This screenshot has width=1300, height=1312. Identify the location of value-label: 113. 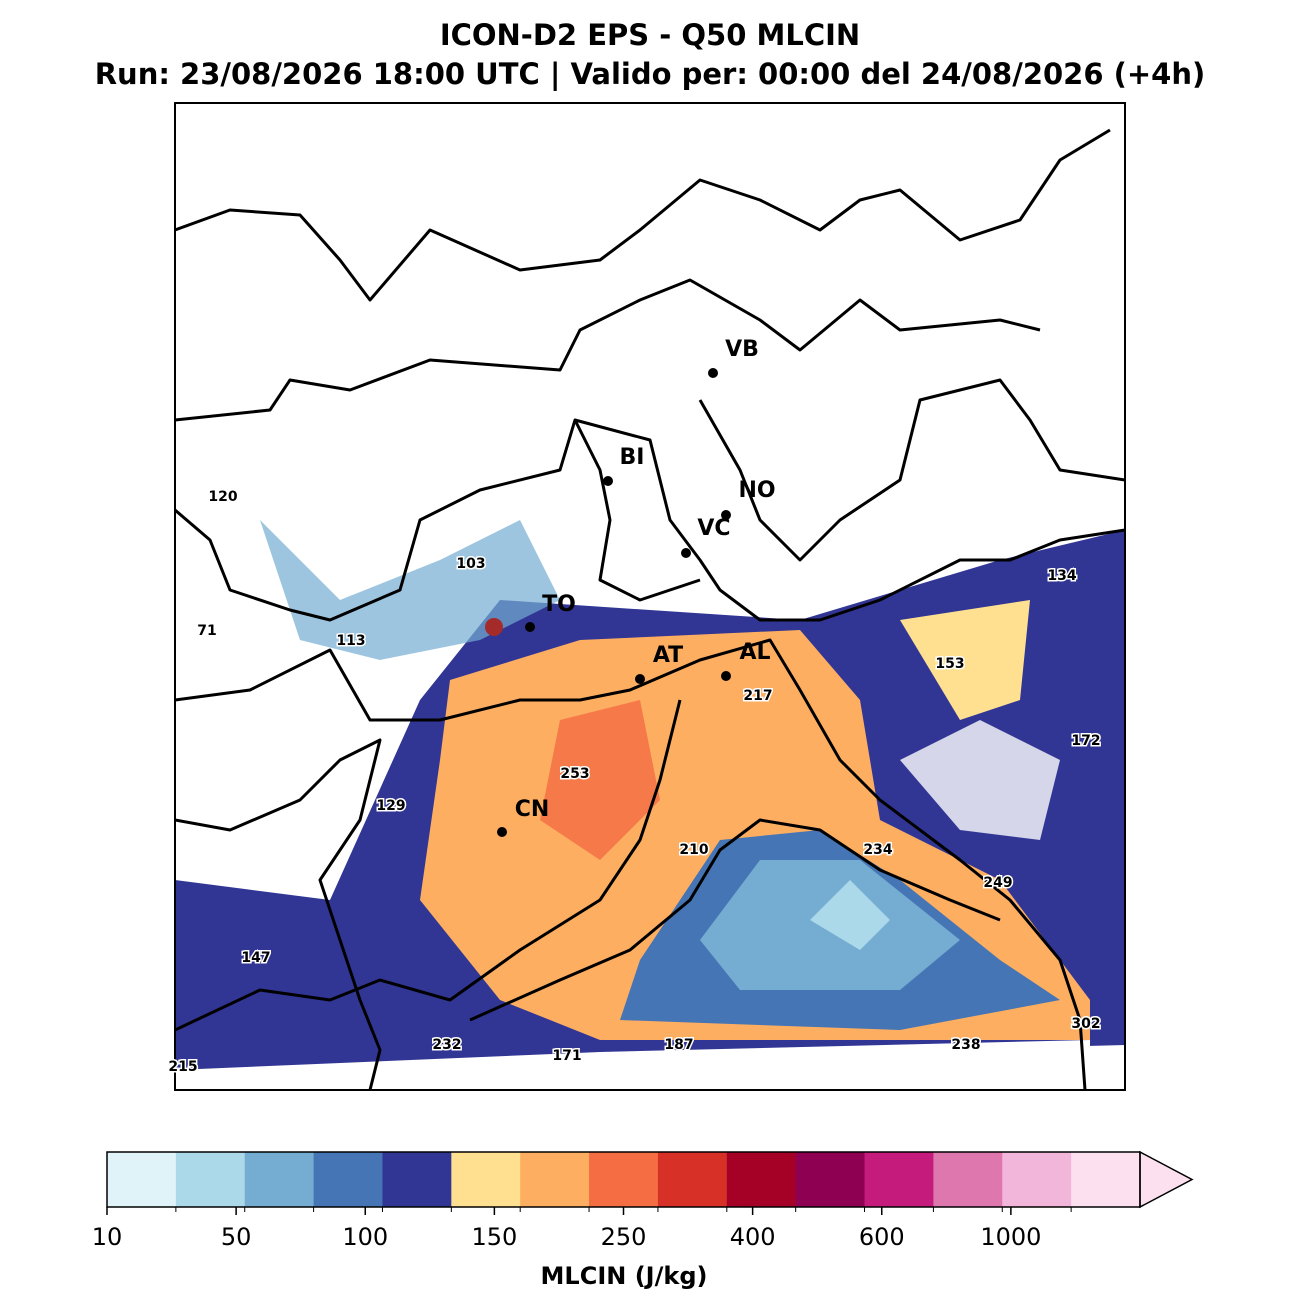
(350, 641).